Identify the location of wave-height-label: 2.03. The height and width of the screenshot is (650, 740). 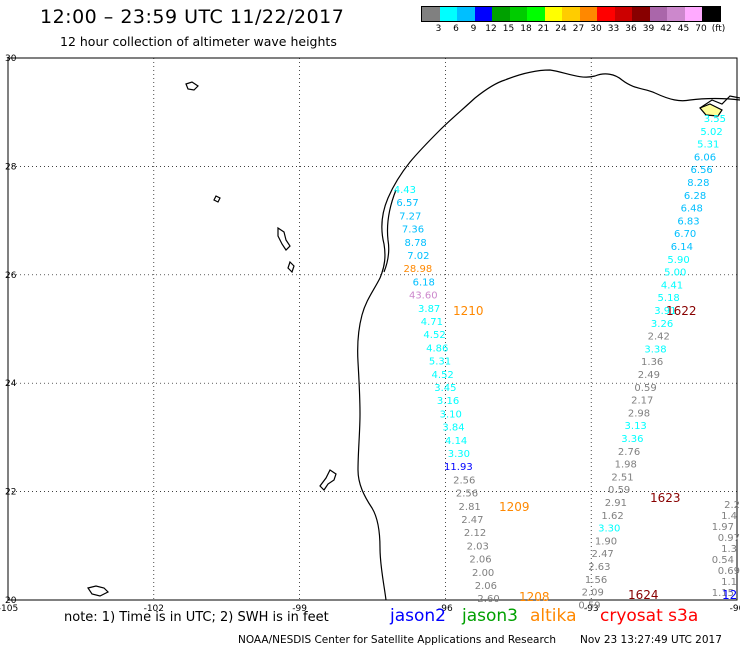
(478, 546).